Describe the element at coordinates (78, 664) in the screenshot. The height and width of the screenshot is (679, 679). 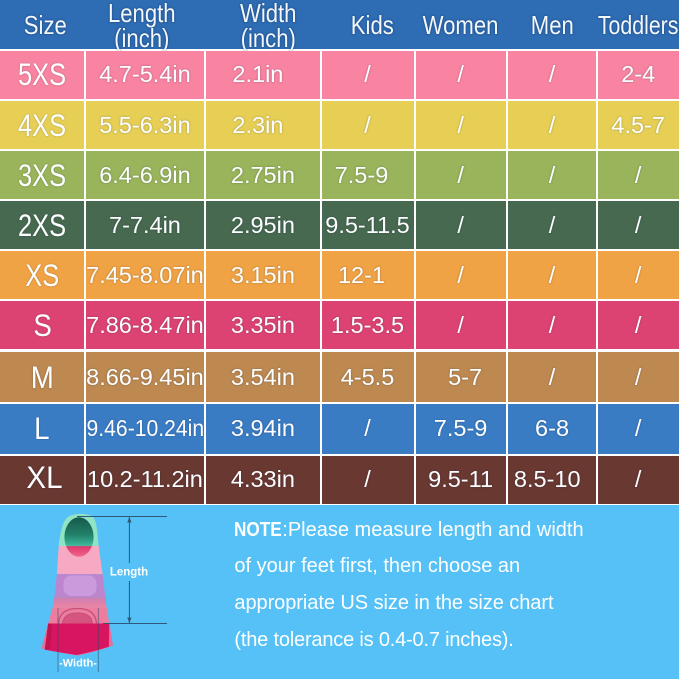
I see `svg-text: -Width-` at that location.